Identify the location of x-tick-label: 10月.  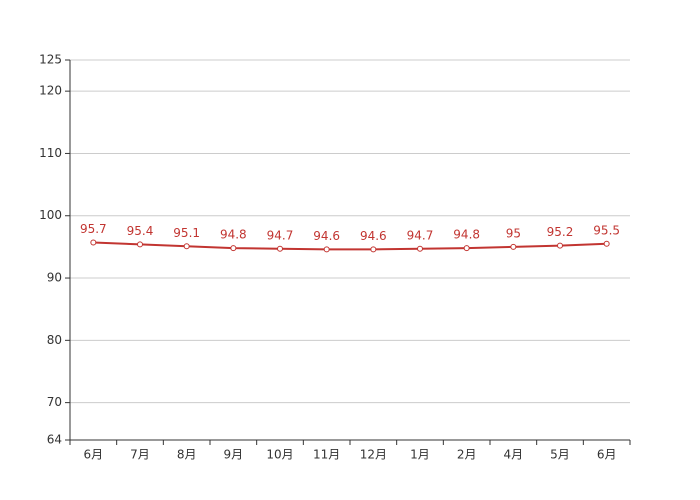
(279, 455).